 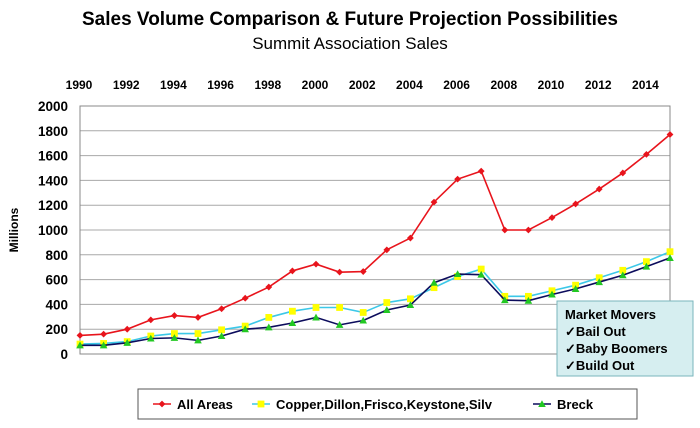 What do you see at coordinates (56, 280) in the screenshot?
I see `y-tick-label: 600` at bounding box center [56, 280].